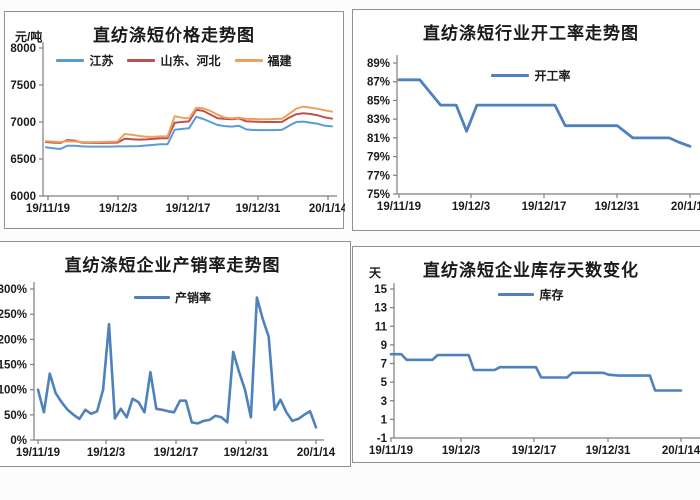  Describe the element at coordinates (384, 420) in the screenshot. I see `y-tick-label: 1` at that location.